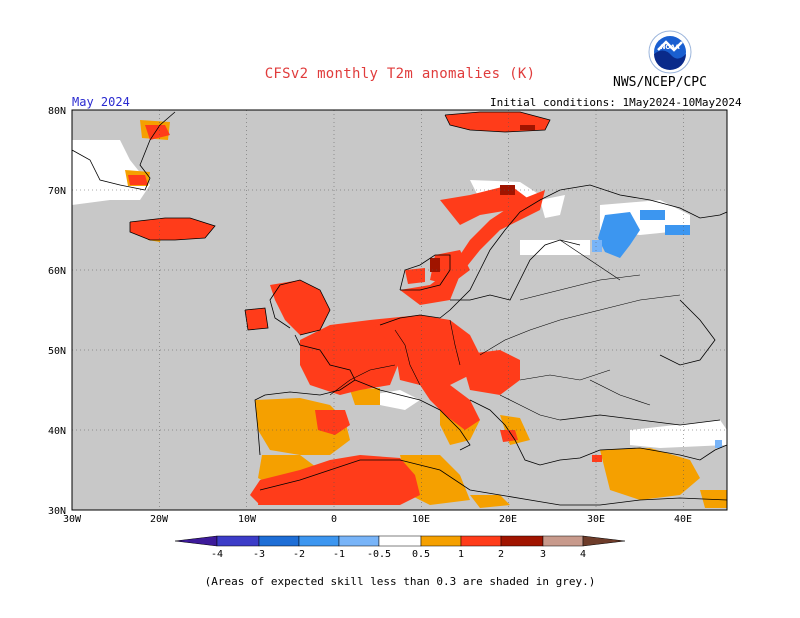 The image size is (800, 618). What do you see at coordinates (217, 554) in the screenshot?
I see `colorbar-label: -4` at bounding box center [217, 554].